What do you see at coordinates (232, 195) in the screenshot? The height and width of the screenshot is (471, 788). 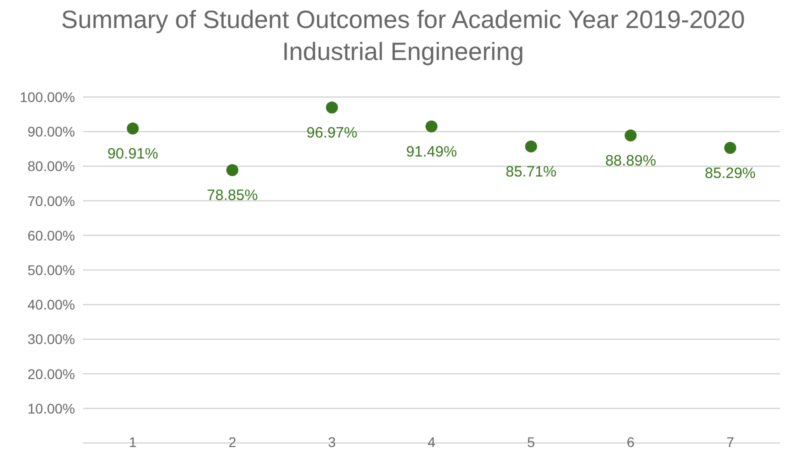 I see `data-label: 78.85%` at bounding box center [232, 195].